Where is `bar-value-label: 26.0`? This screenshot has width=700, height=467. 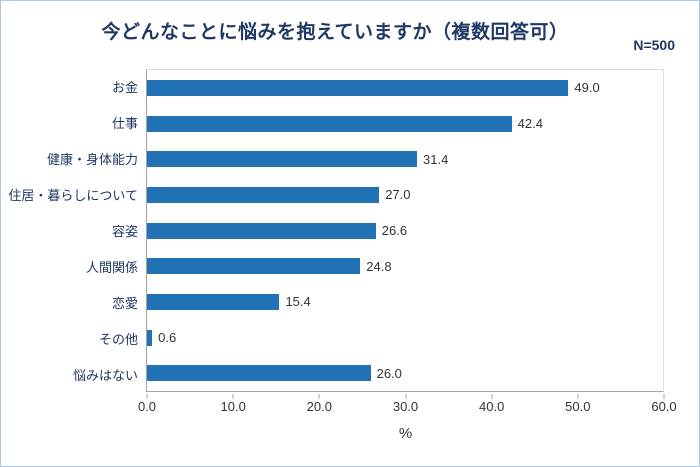
bar-value-label: 26.0 is located at coordinates (389, 373).